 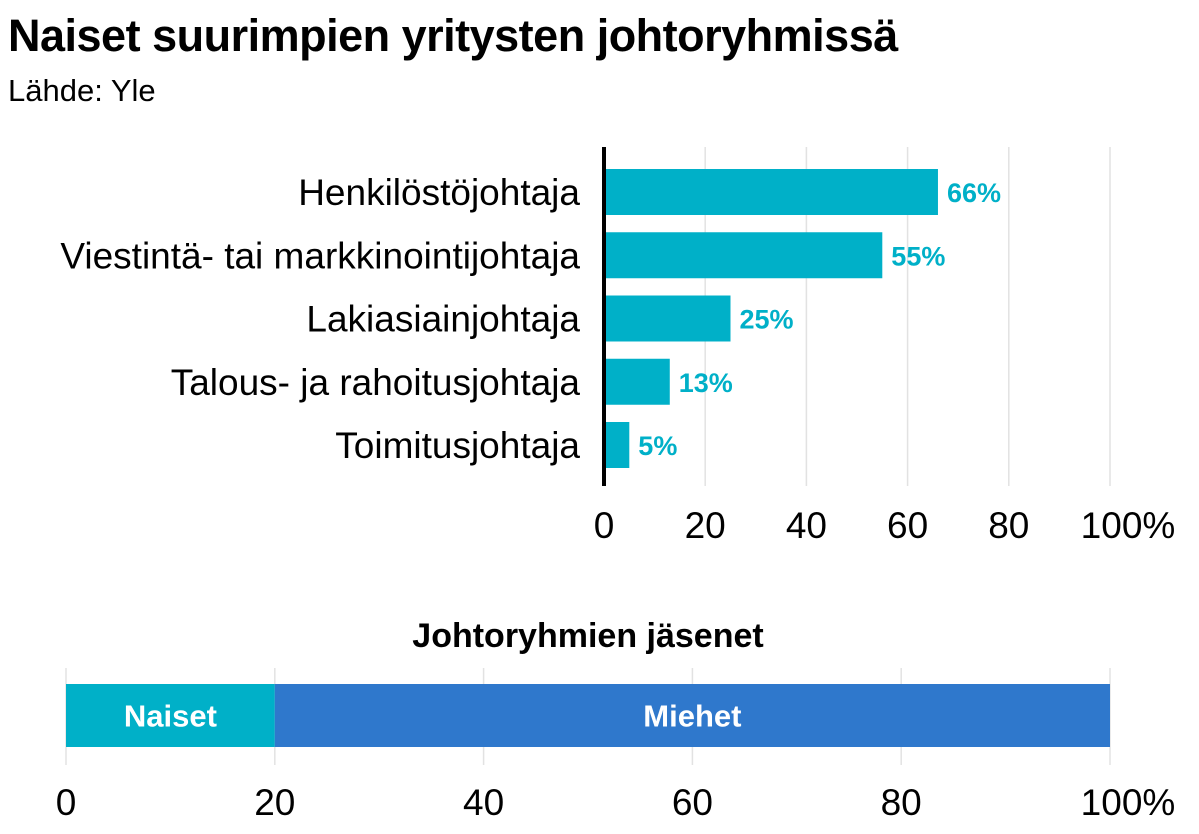 I want to click on data-label: 5%, so click(x=657, y=446).